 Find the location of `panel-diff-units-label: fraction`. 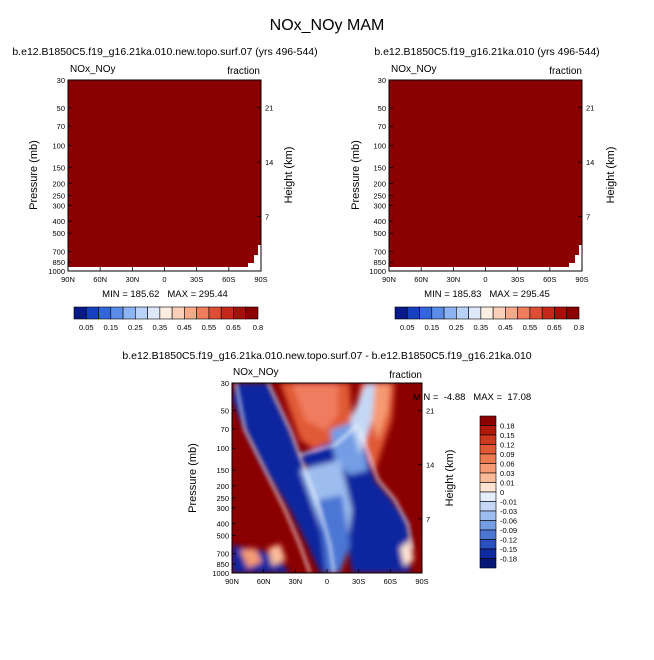

panel-diff-units-label: fraction is located at coordinates (405, 375).